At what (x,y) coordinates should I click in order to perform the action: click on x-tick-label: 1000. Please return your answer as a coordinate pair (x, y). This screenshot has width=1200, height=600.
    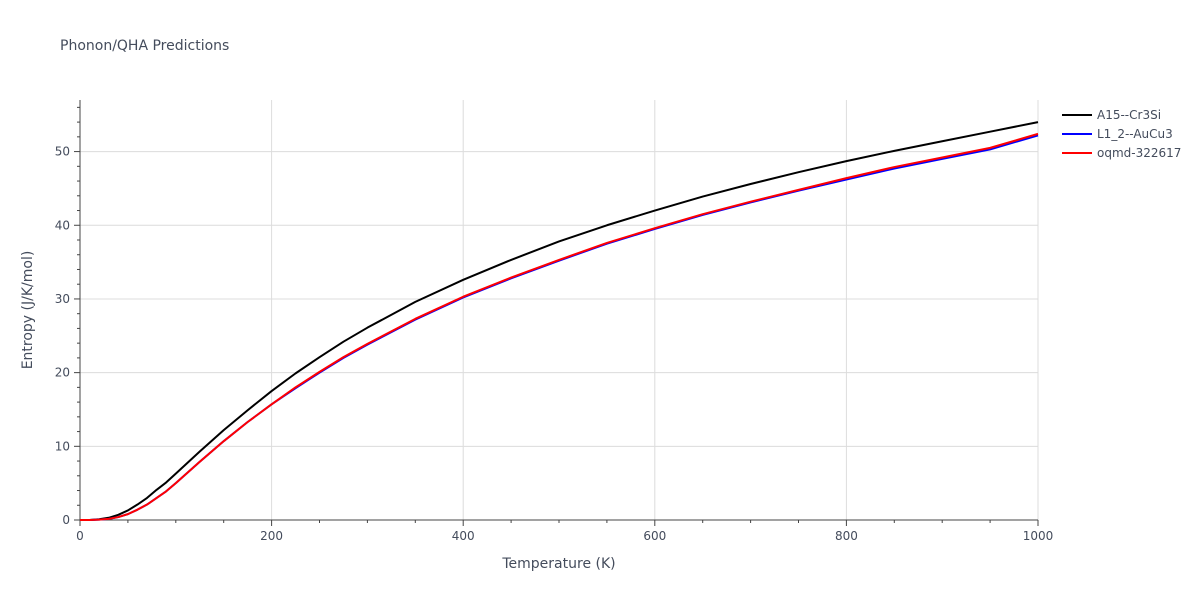
    Looking at the image, I should click on (1038, 536).